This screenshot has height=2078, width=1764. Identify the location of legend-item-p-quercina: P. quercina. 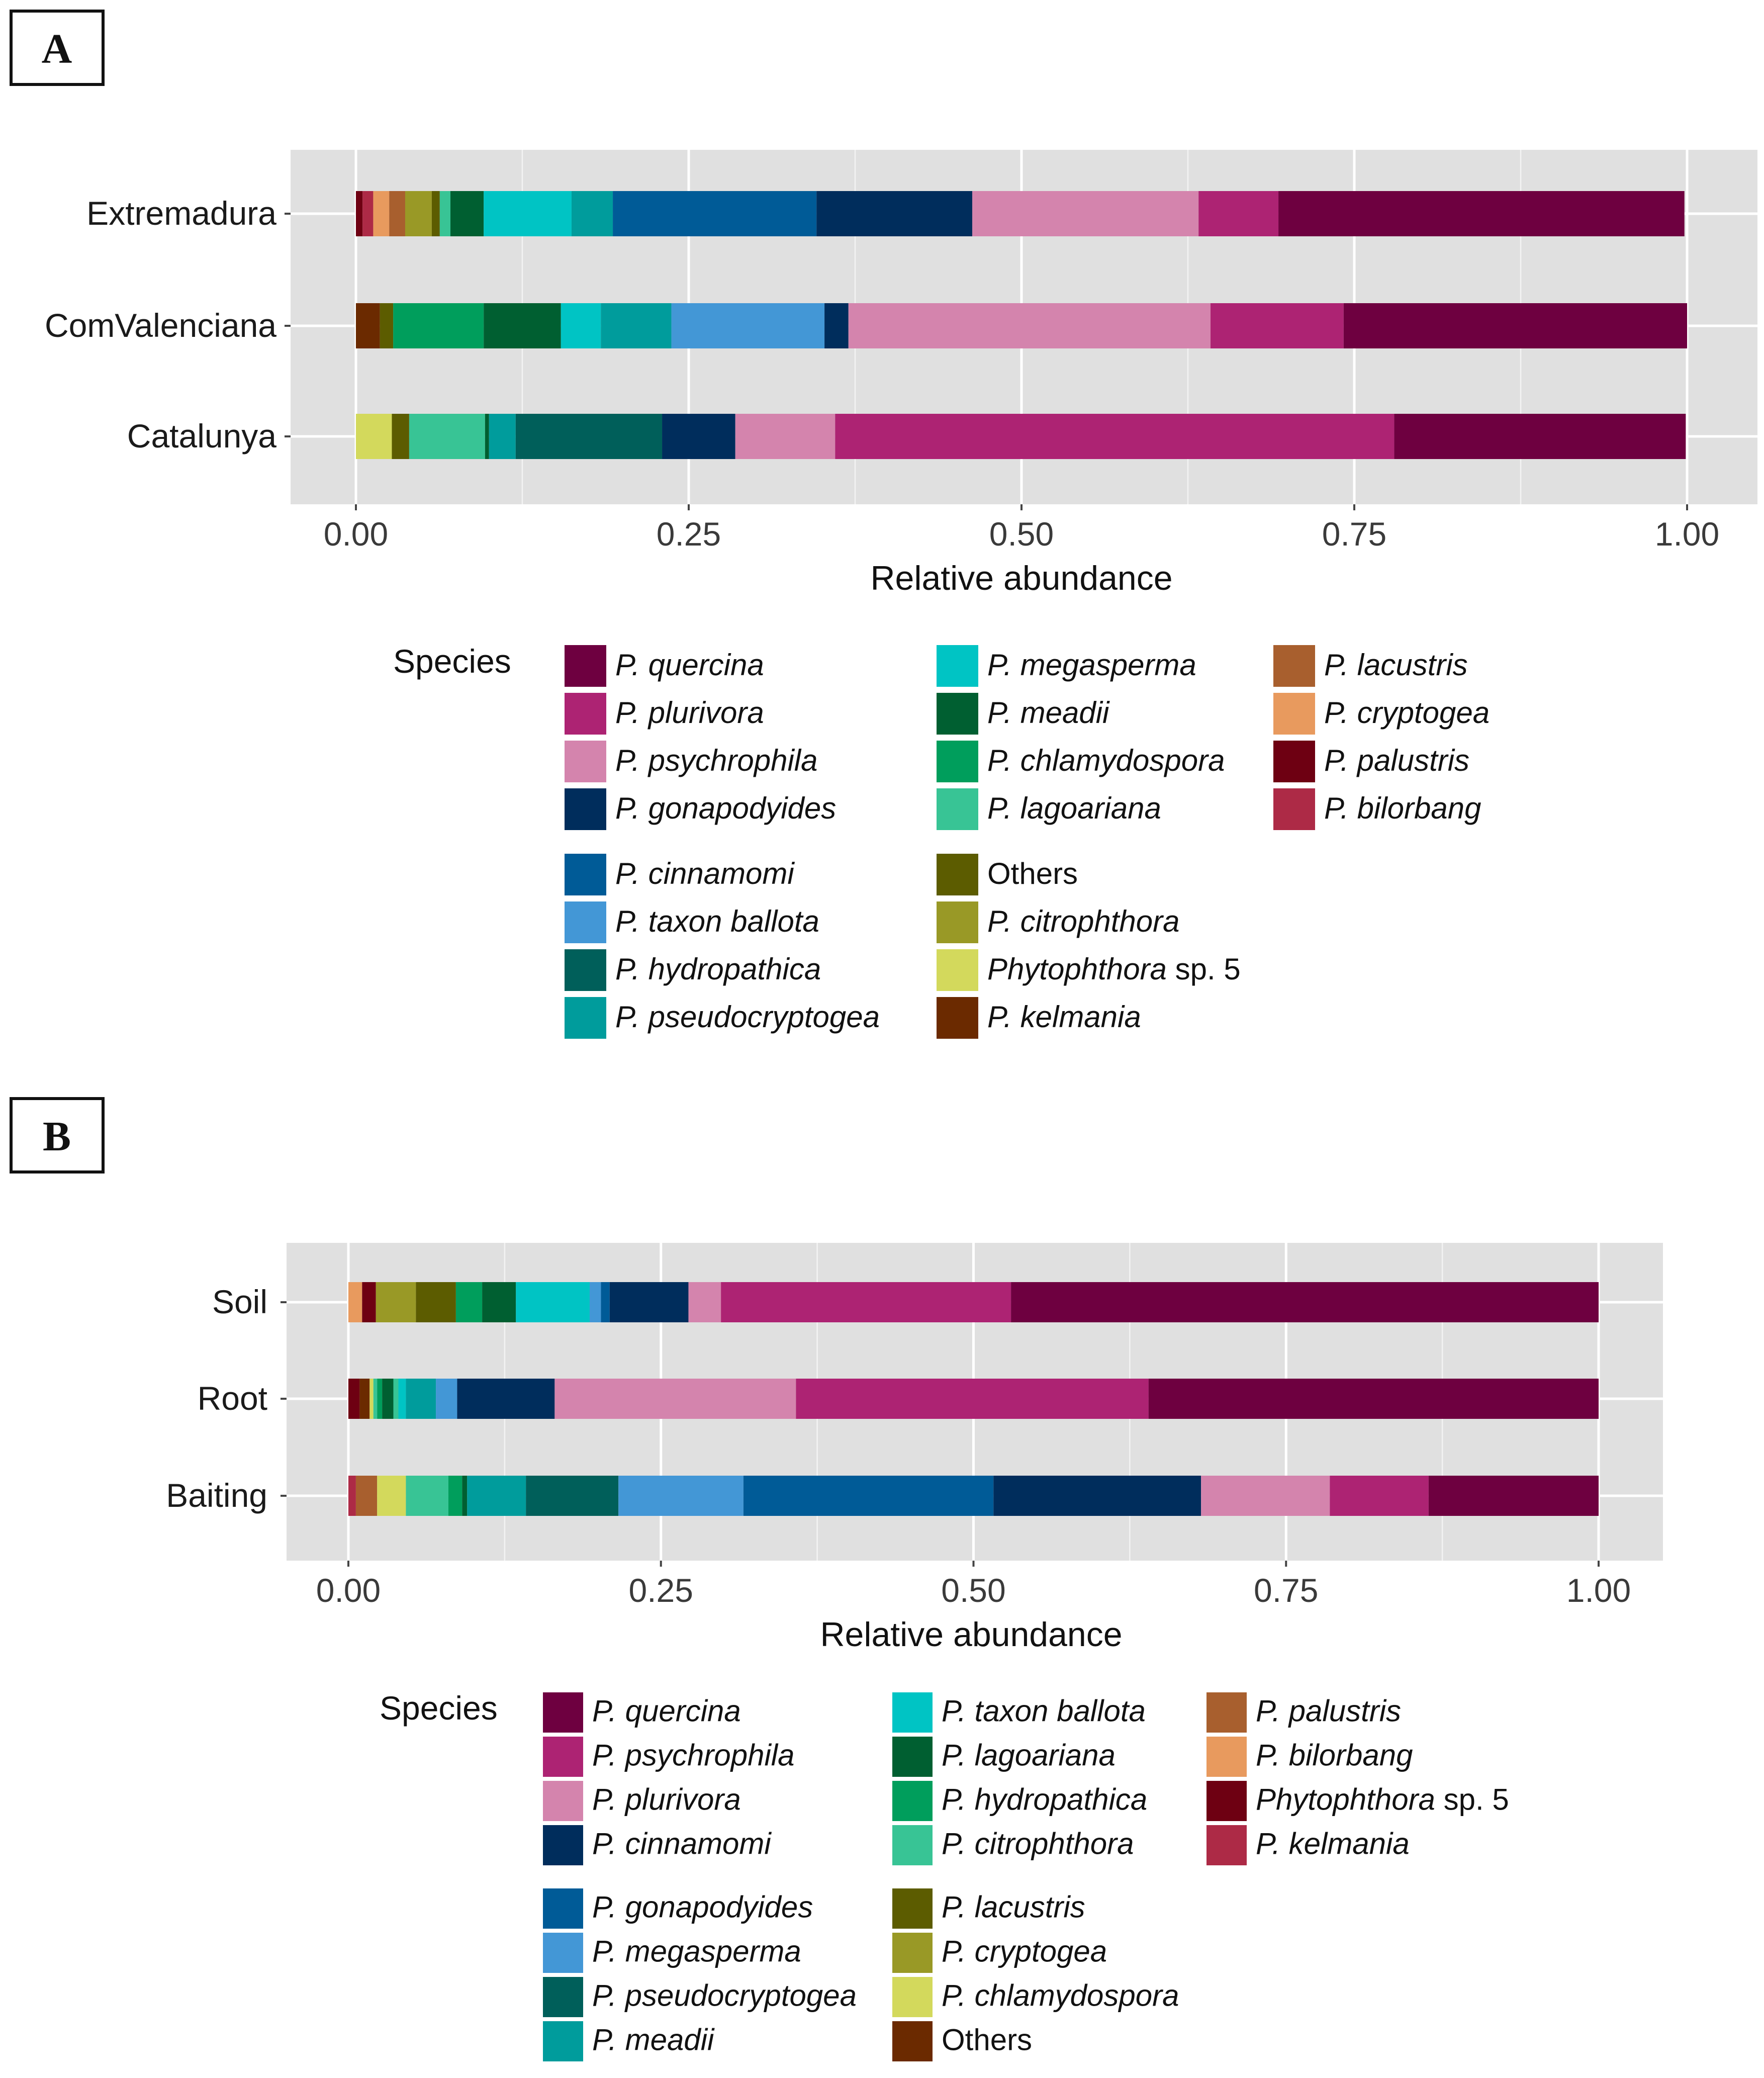
(642, 1712).